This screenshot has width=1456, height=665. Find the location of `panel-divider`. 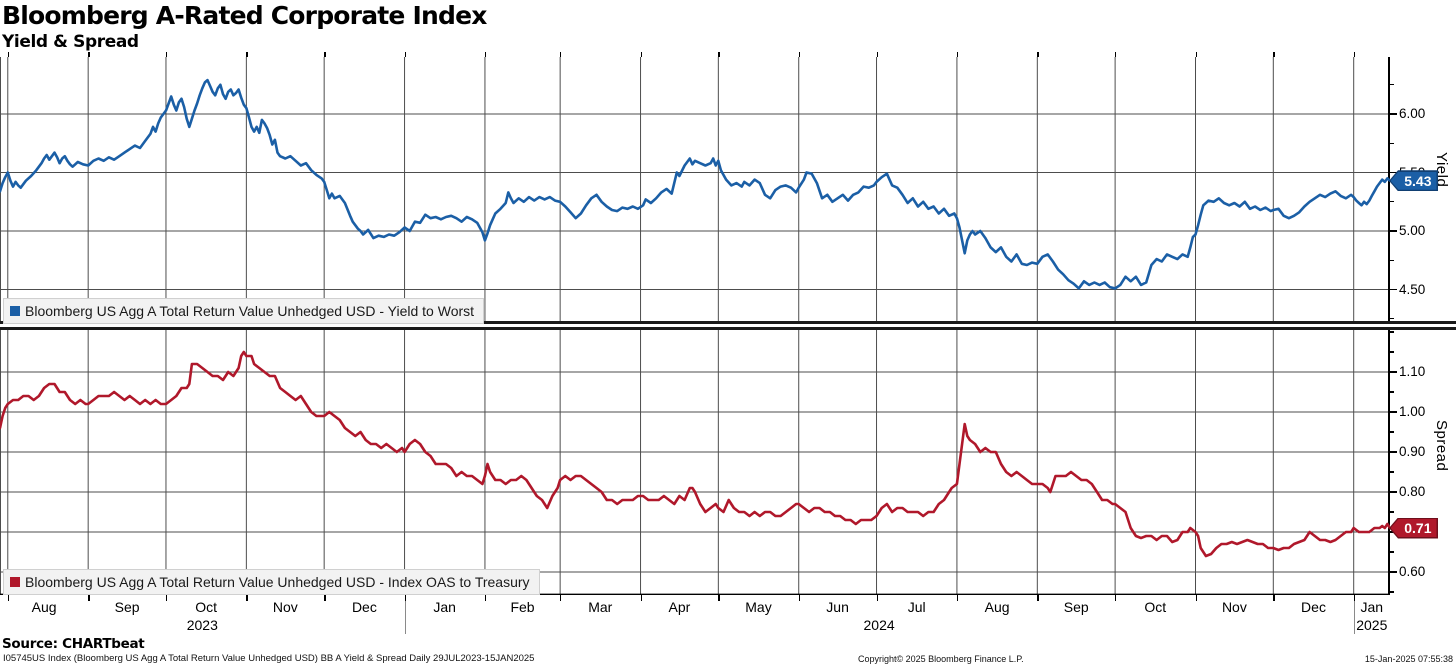

panel-divider is located at coordinates (728, 325).